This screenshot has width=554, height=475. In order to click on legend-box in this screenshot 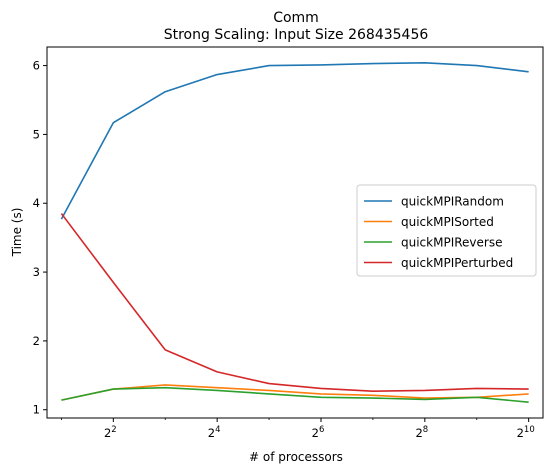, I will do `click(446, 230)`.